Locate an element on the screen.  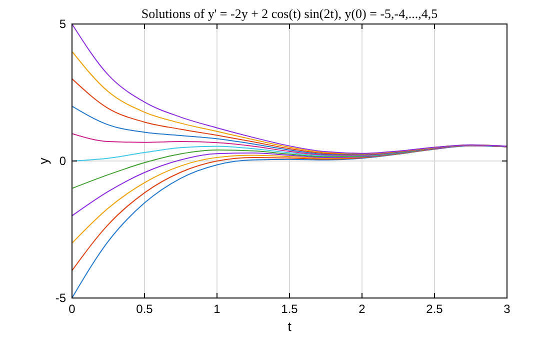
x-tick-label: 0.5 is located at coordinates (145, 309).